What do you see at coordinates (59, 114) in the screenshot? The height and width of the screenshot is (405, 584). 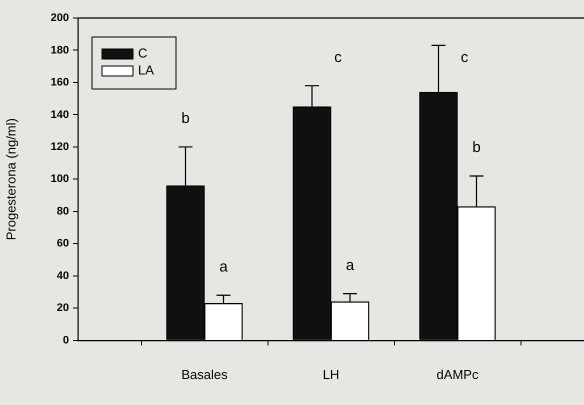 I see `y-tick-label: 140` at bounding box center [59, 114].